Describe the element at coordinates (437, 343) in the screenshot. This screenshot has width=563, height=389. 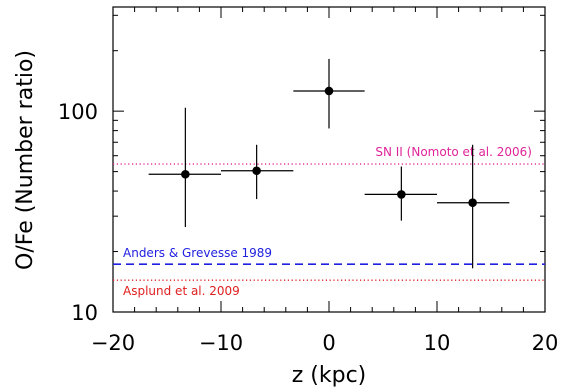
I see `x-tick-label: 10` at that location.